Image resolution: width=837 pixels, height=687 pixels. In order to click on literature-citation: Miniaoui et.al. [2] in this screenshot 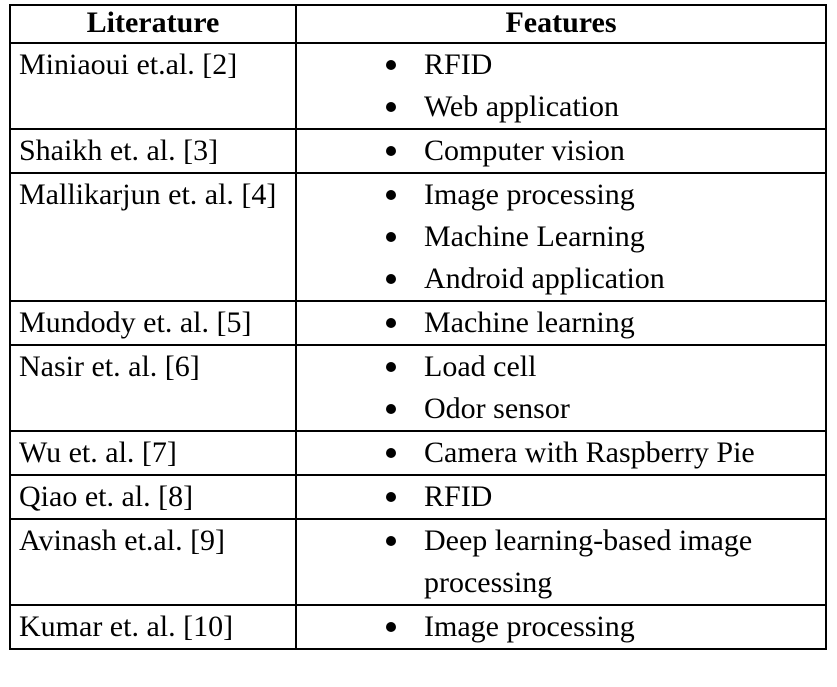, I will do `click(128, 64)`.